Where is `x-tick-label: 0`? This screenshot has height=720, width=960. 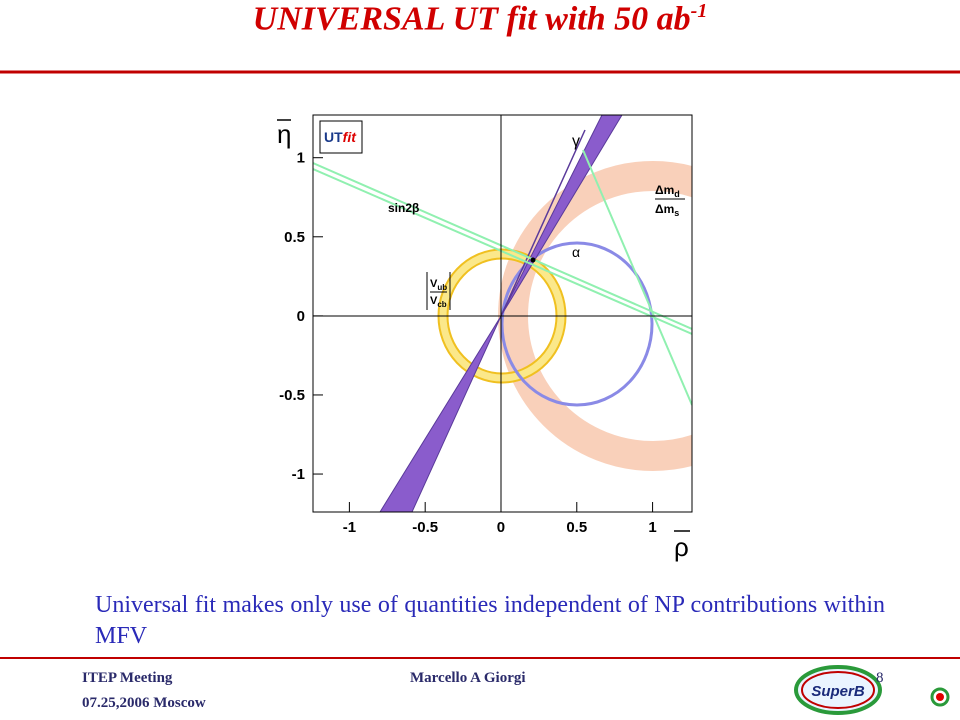 x-tick-label: 0 is located at coordinates (501, 527).